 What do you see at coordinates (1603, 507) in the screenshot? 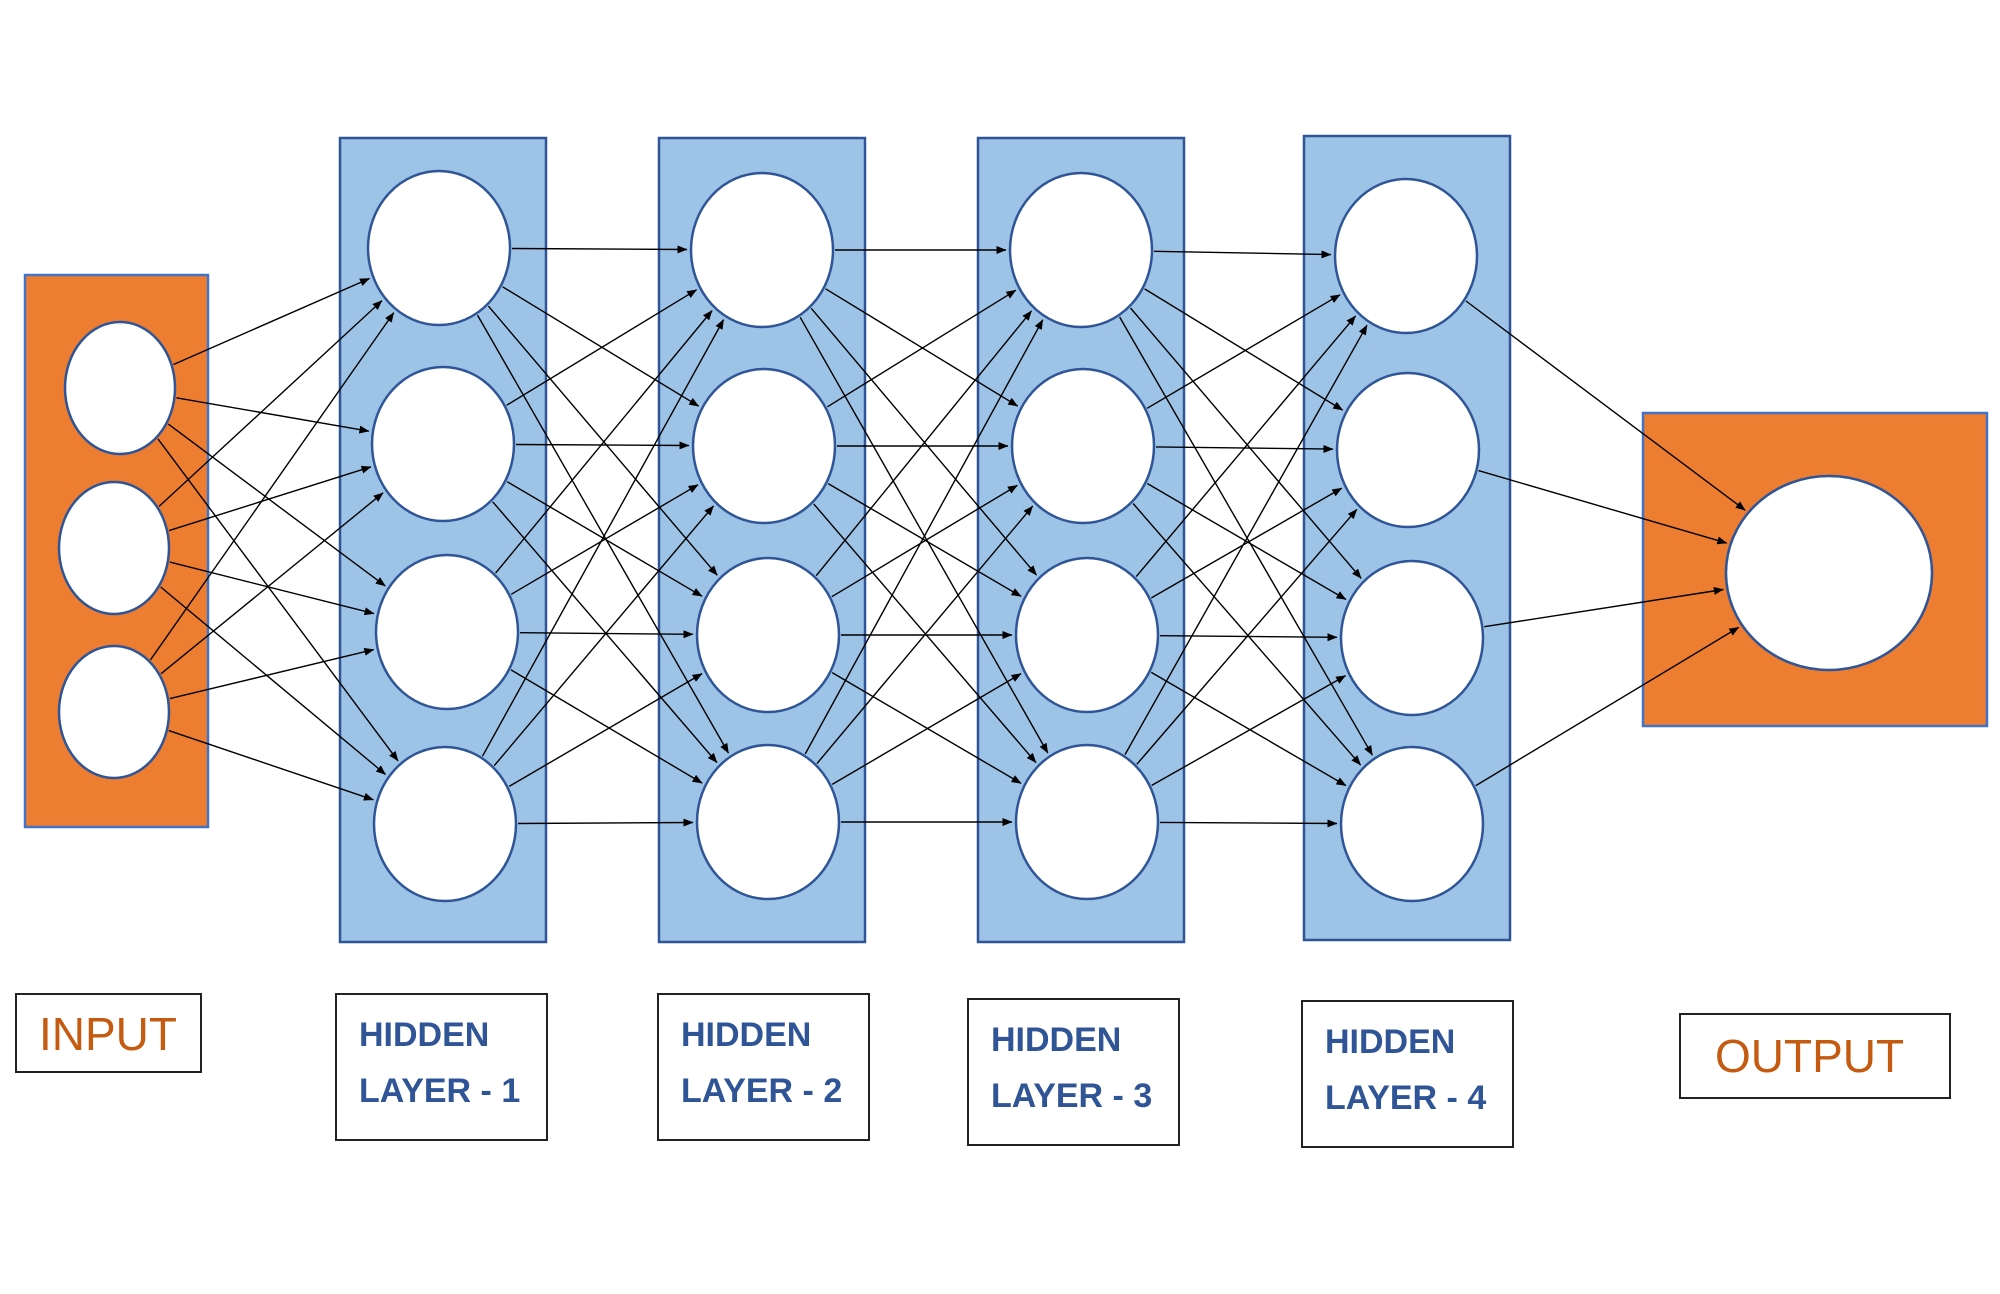
I see `connection-arrow-l4-n2-to-l5-n1` at bounding box center [1603, 507].